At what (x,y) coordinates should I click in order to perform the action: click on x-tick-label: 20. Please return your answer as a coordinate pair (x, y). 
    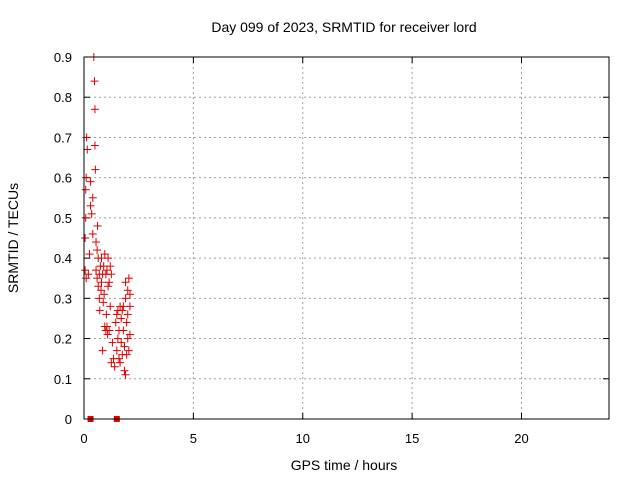
    Looking at the image, I should click on (521, 438).